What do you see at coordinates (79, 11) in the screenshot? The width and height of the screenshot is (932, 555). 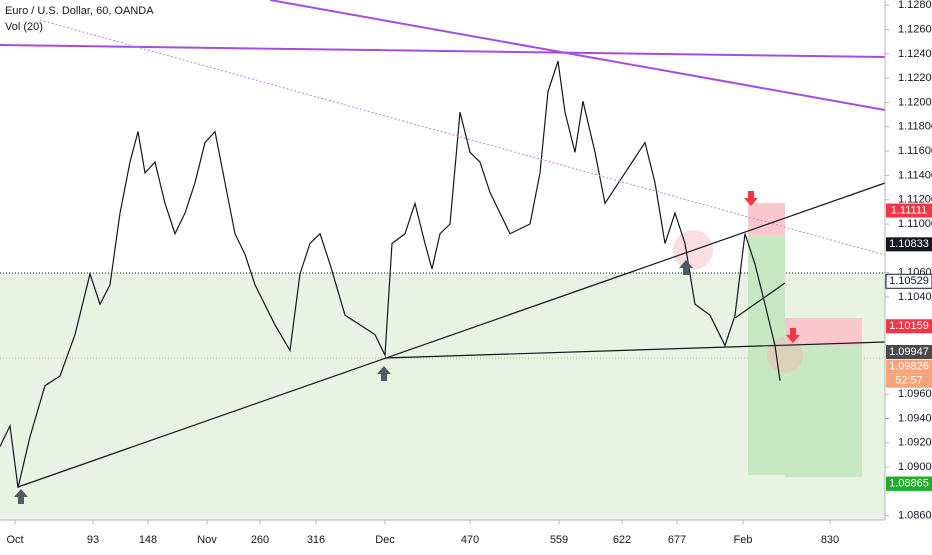 I see `chart-title: Euro / U.S. Dollar, 60, OANDA` at bounding box center [79, 11].